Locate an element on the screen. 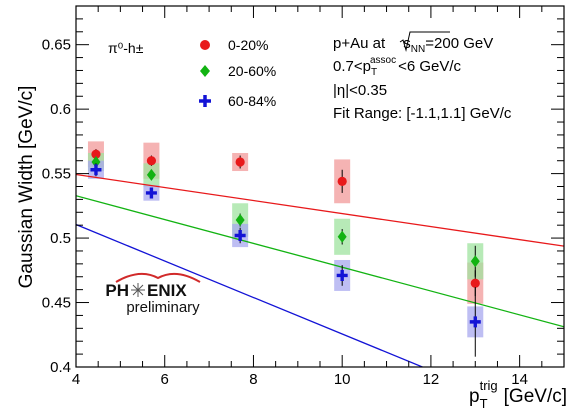 The image size is (578, 416). y-tick-label-3: 0.55 is located at coordinates (56, 174).